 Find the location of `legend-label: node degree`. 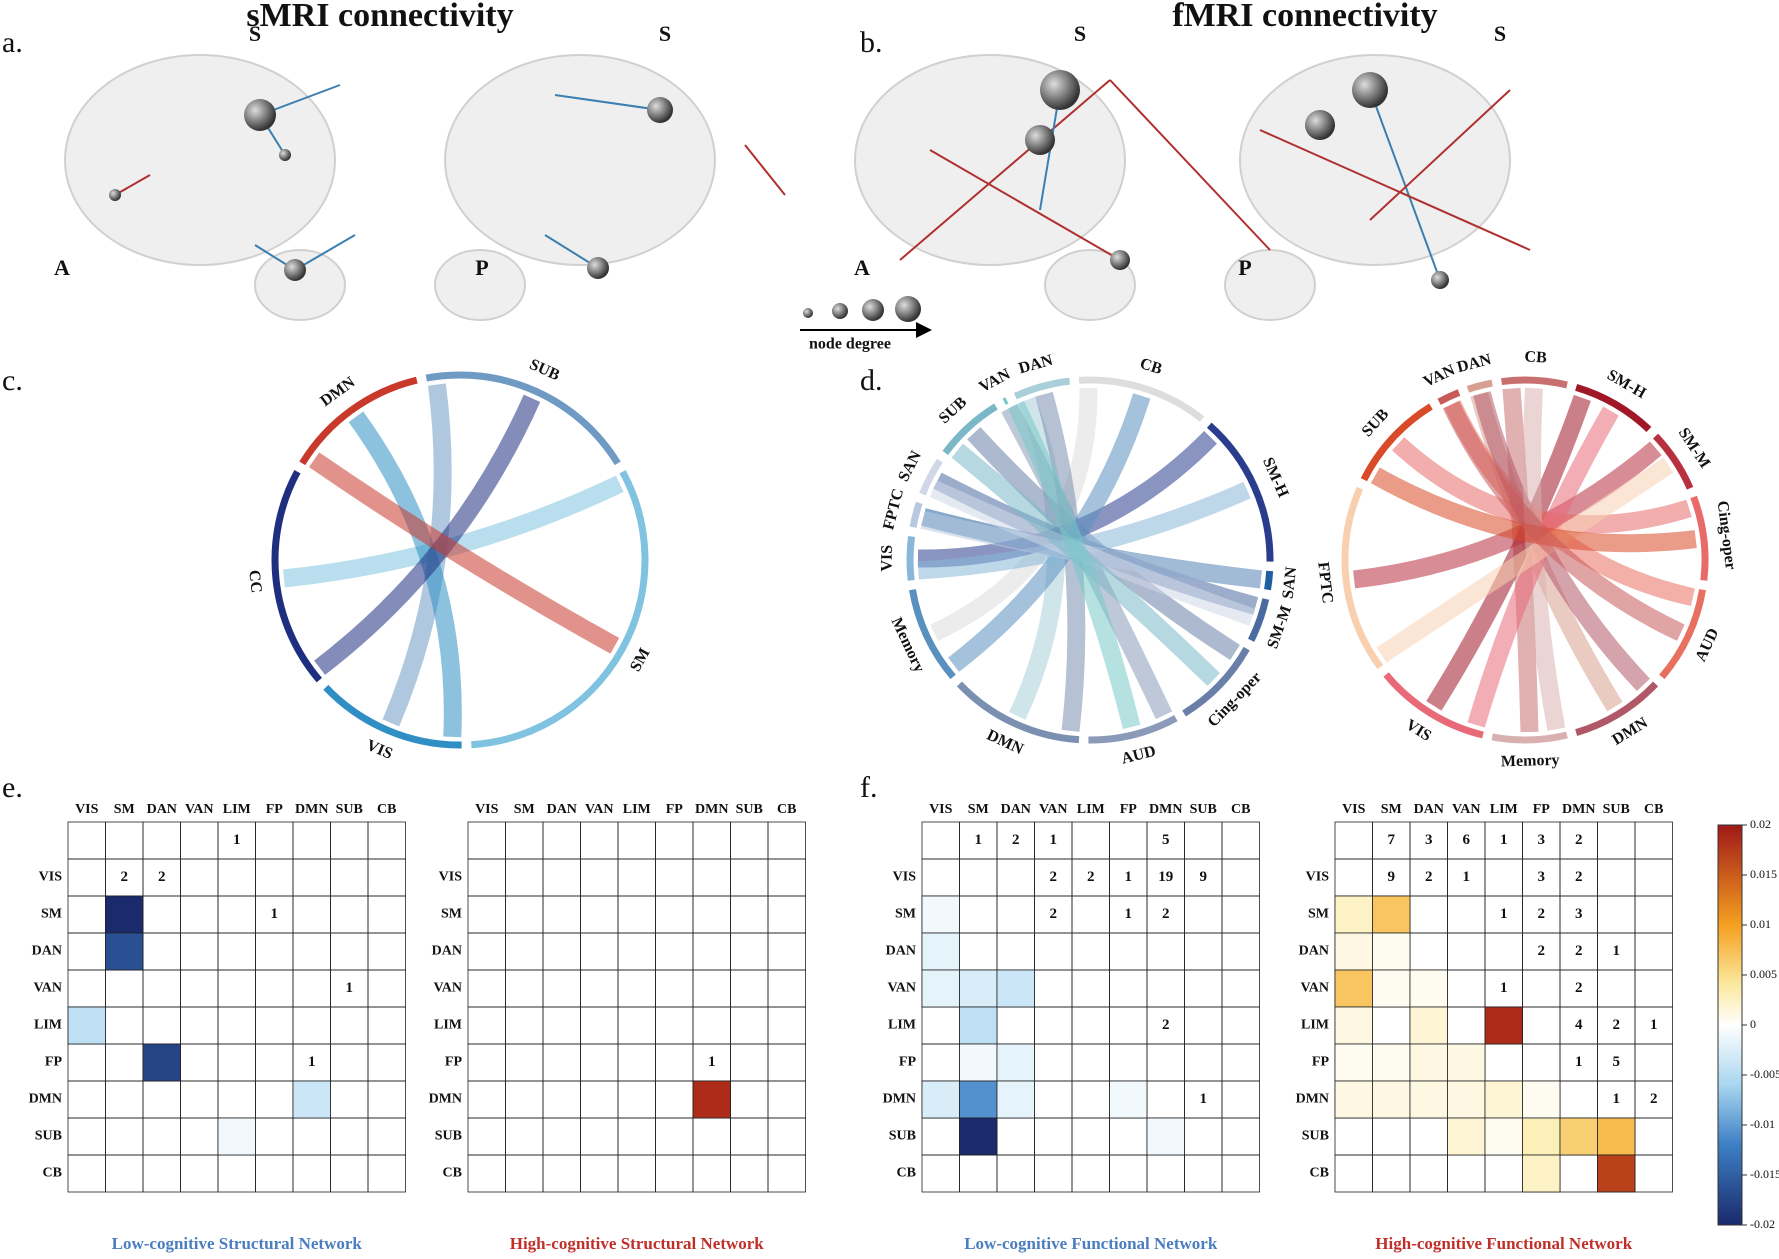

legend-label: node degree is located at coordinates (850, 344).